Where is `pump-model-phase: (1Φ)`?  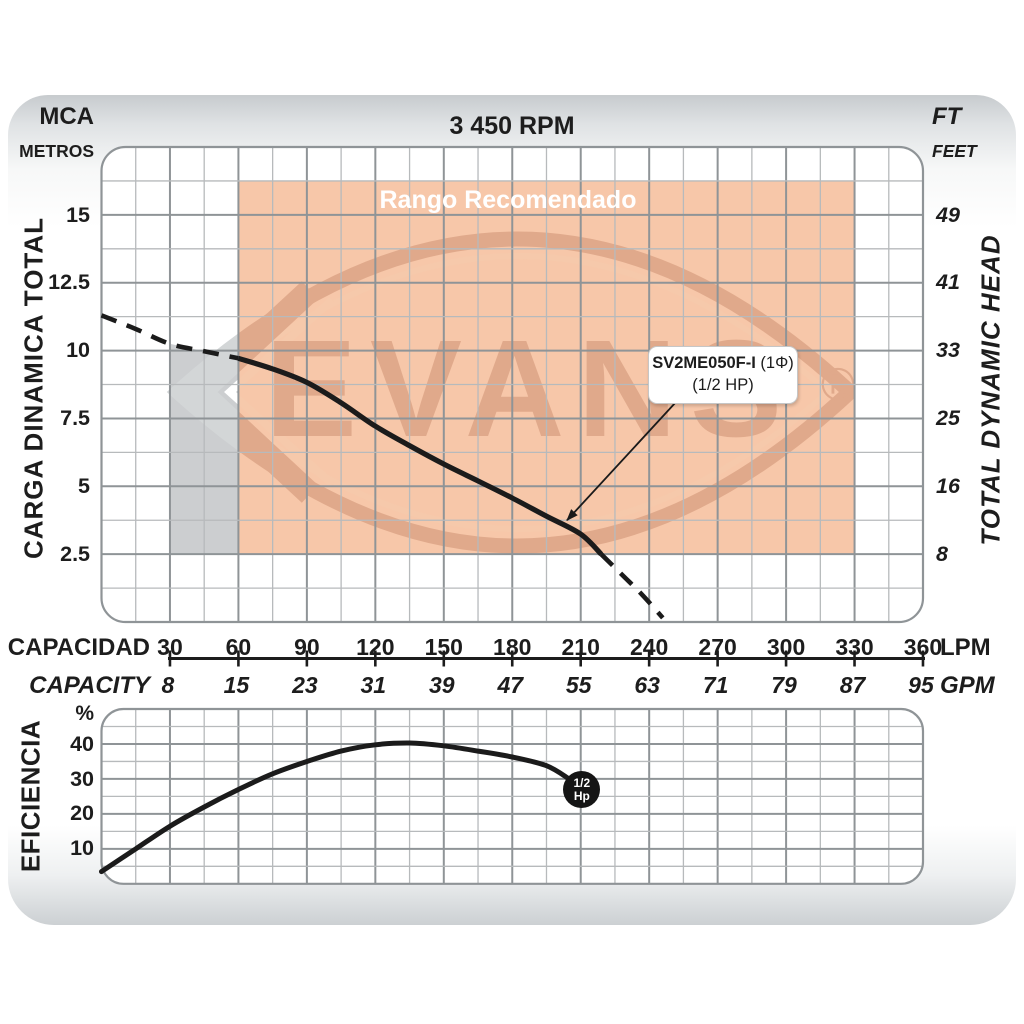 pump-model-phase: (1Φ) is located at coordinates (774, 363).